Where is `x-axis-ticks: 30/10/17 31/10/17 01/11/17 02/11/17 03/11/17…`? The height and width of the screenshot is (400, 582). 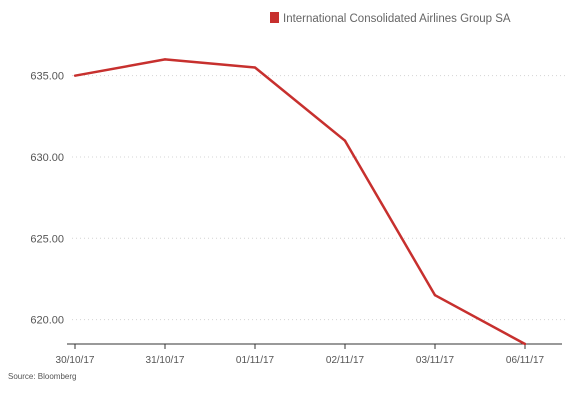 x-axis-ticks: 30/10/17 31/10/17 01/11/17 02/11/17 03/11/17… is located at coordinates (300, 355).